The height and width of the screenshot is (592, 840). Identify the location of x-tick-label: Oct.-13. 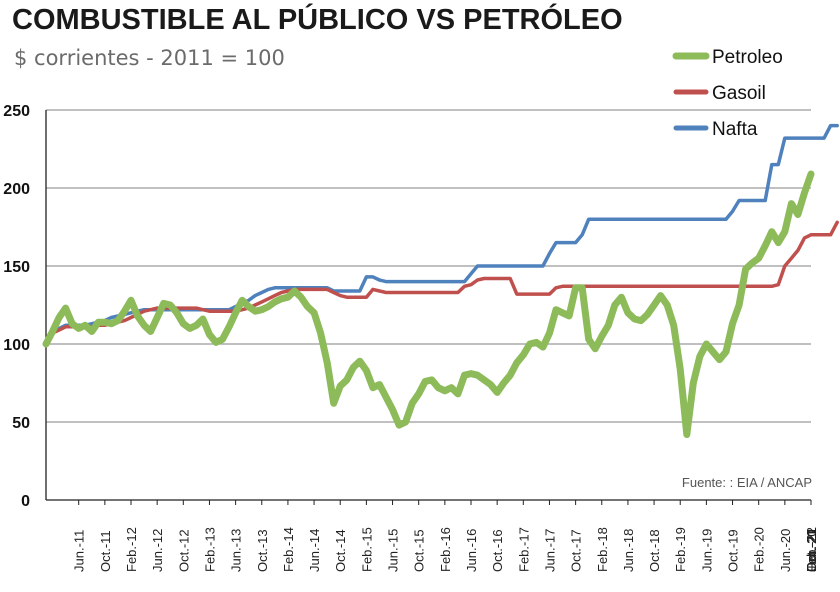
(262, 550).